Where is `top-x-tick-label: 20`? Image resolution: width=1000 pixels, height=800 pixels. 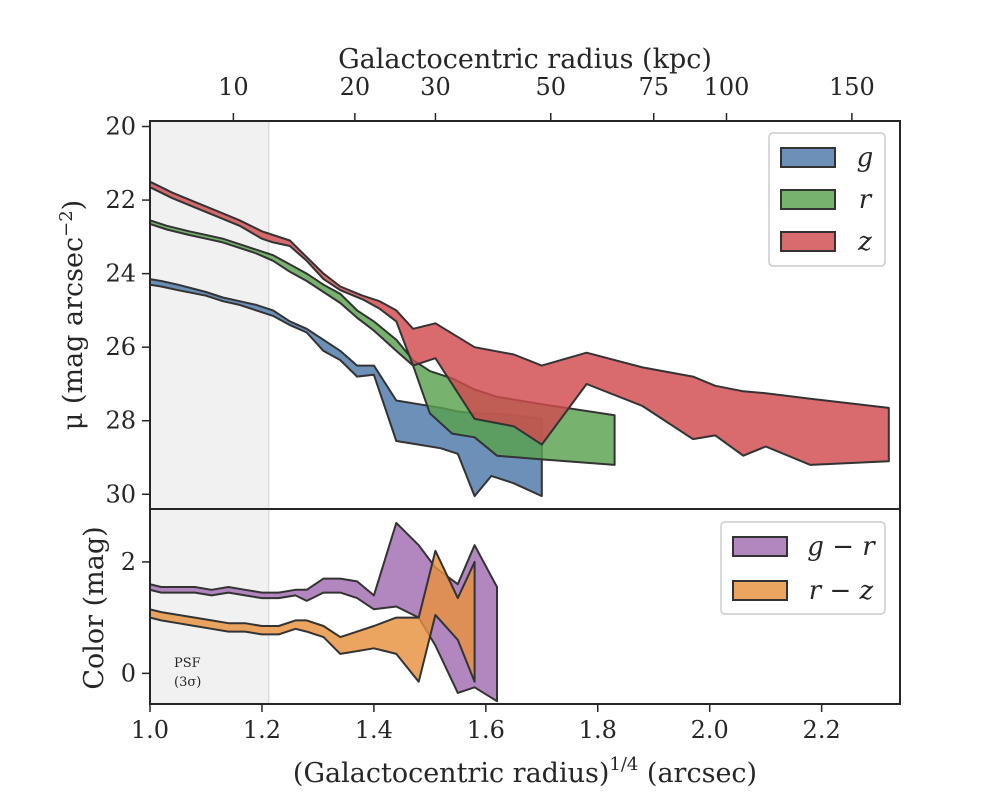 top-x-tick-label: 20 is located at coordinates (355, 87).